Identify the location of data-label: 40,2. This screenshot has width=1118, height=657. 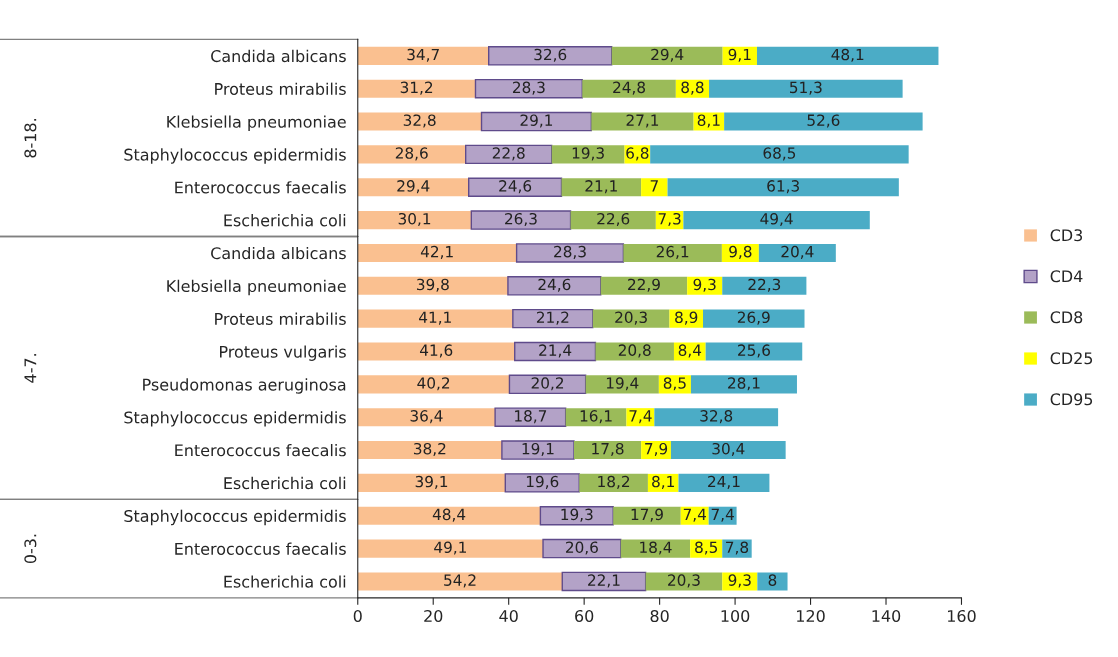
(433, 384).